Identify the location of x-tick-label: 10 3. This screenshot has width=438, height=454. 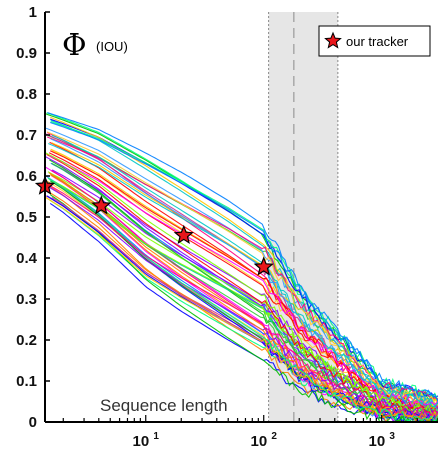
(381, 440).